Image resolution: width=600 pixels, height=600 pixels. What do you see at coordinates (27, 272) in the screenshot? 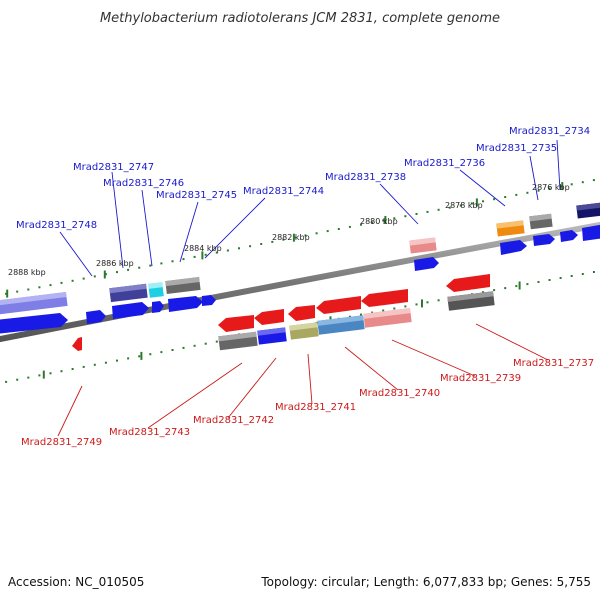
I see `scale-label: 2888 kbp` at bounding box center [27, 272].